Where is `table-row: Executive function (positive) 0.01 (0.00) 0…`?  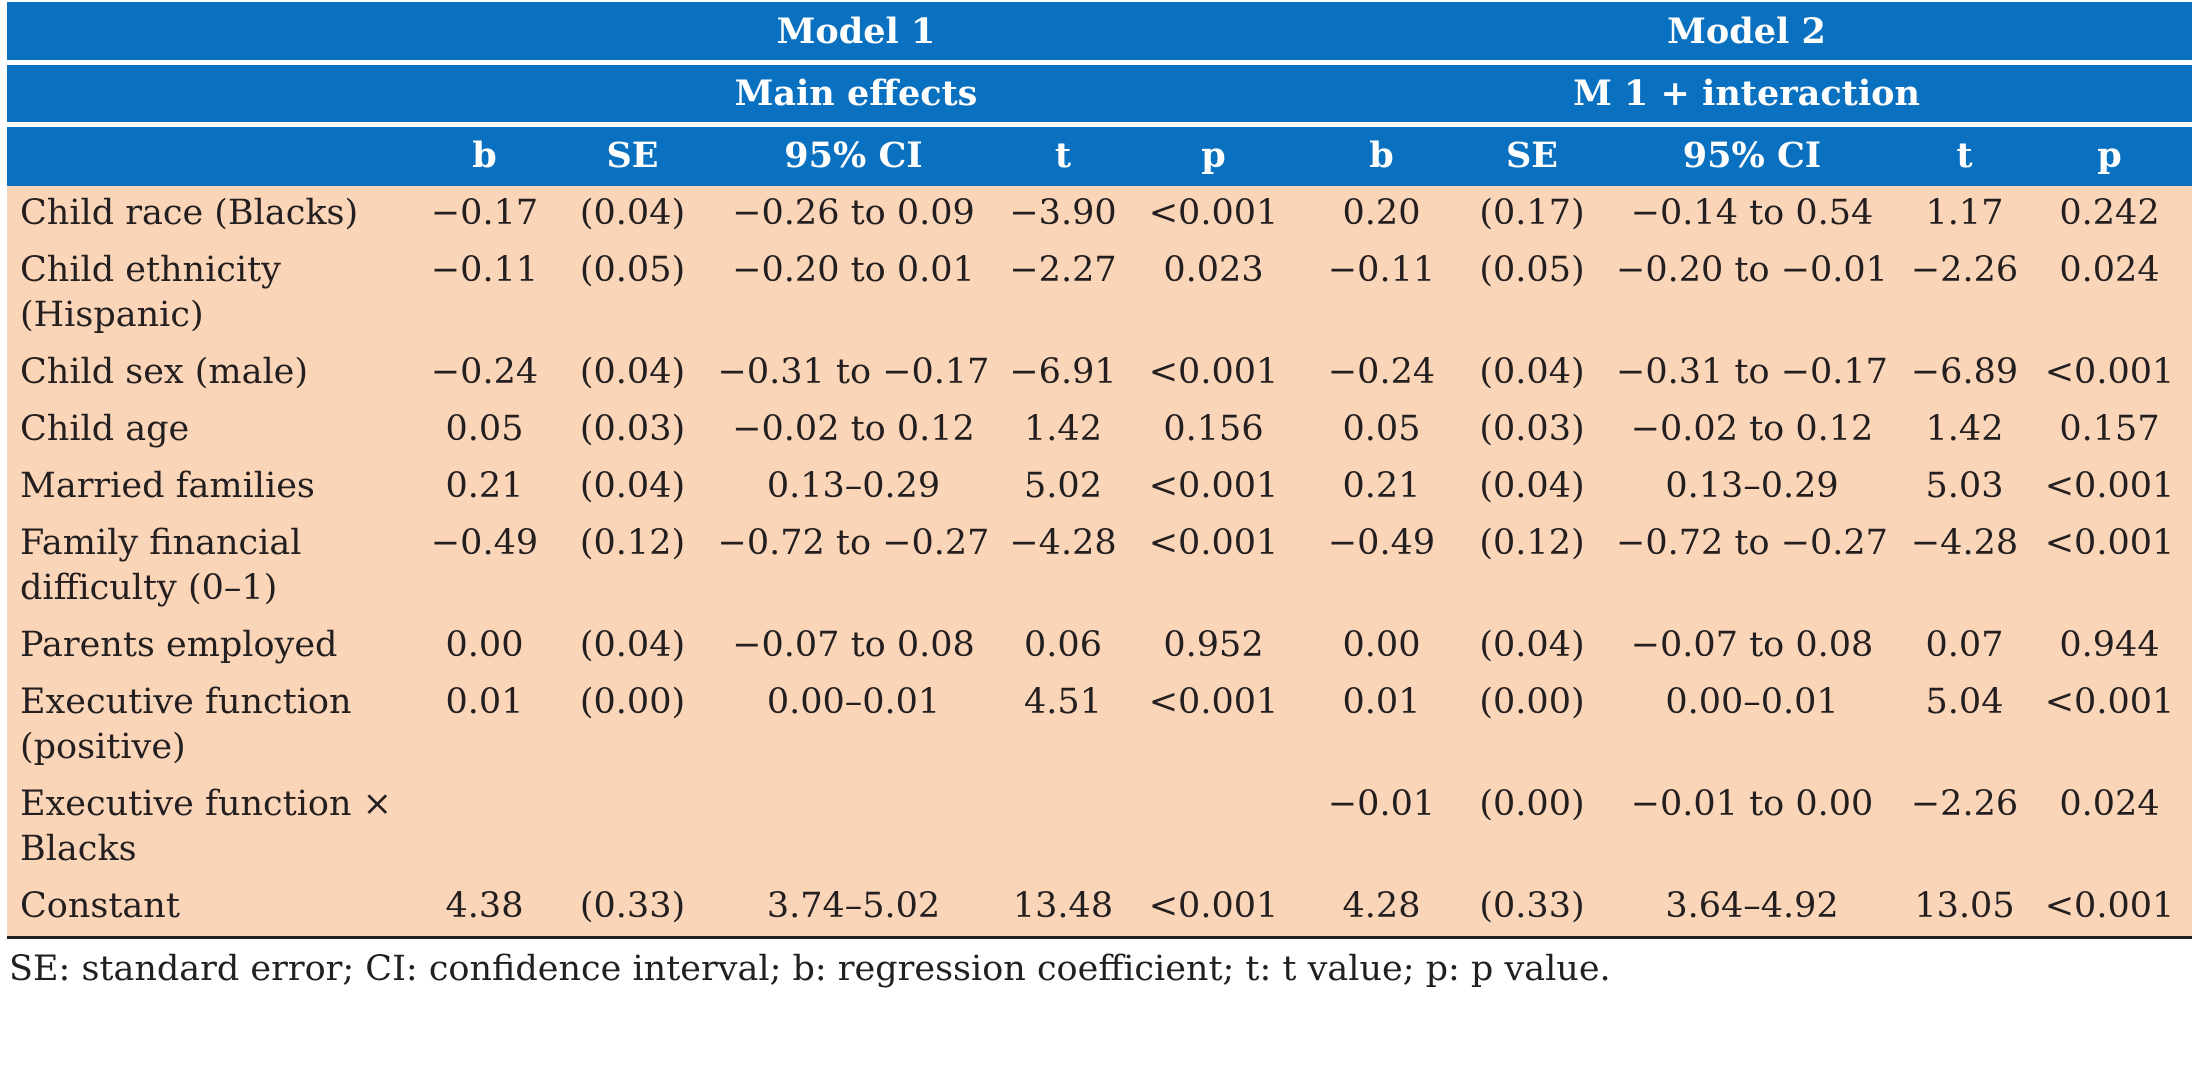
table-row: Executive function (positive) 0.01 (0.00) 0… is located at coordinates (1099, 726).